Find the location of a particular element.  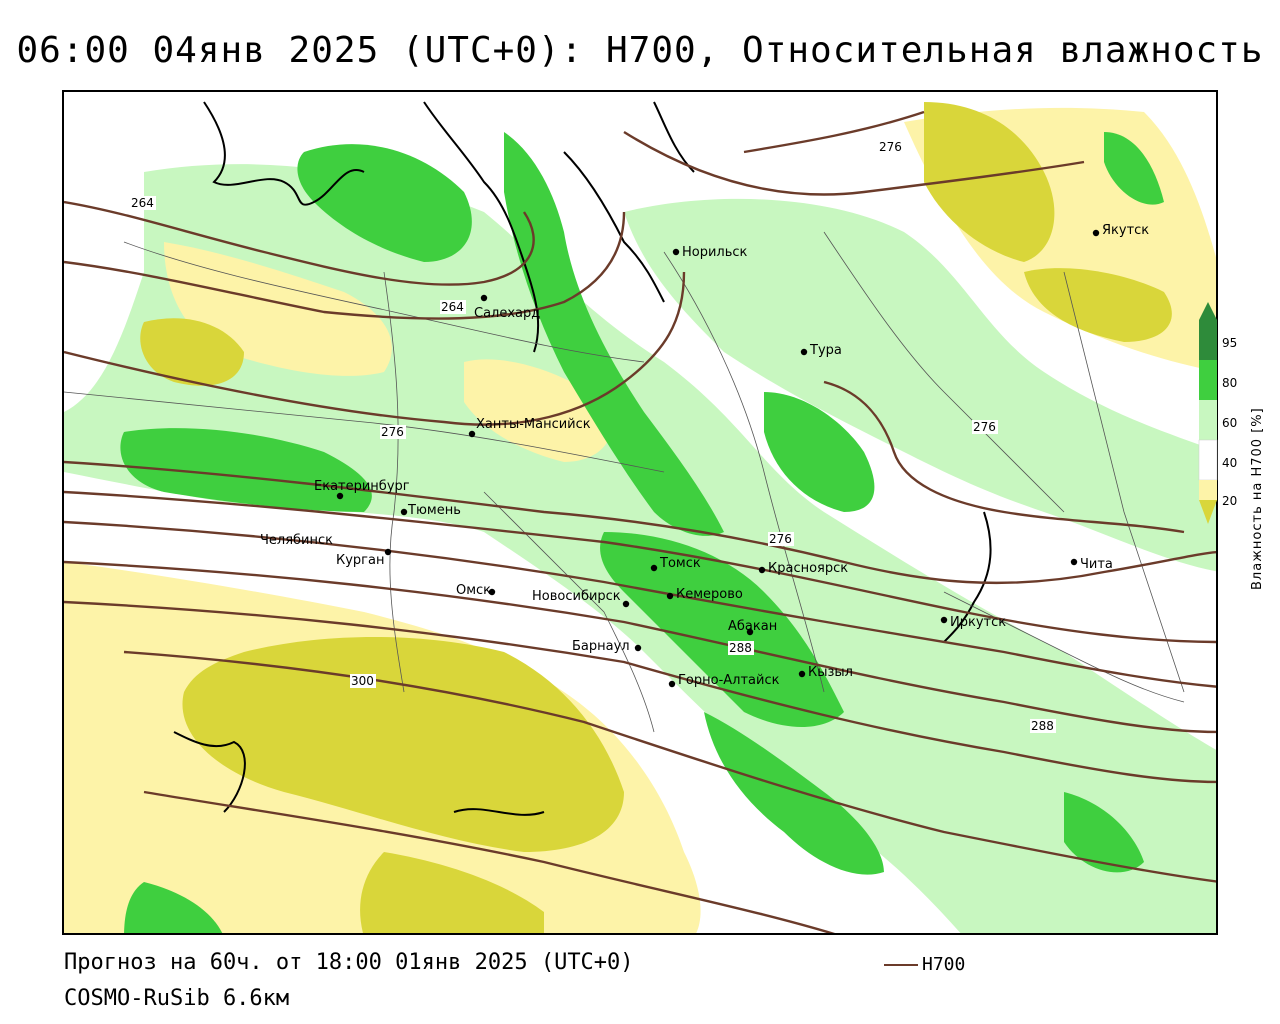

city-label-kurgan: Курган is located at coordinates (360, 560).